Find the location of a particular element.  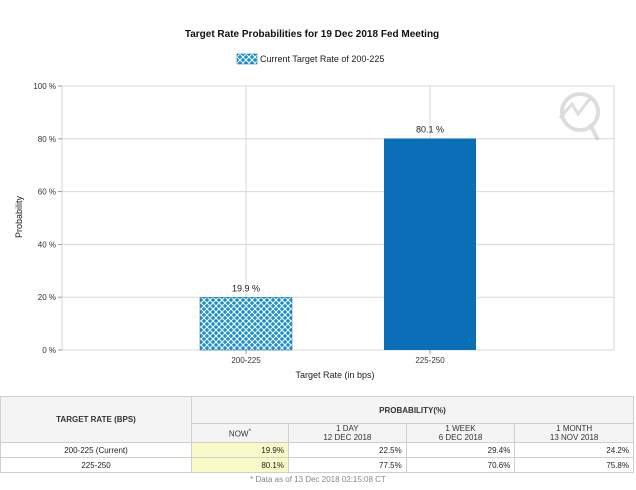

now-cell: 80.1% is located at coordinates (240, 465).